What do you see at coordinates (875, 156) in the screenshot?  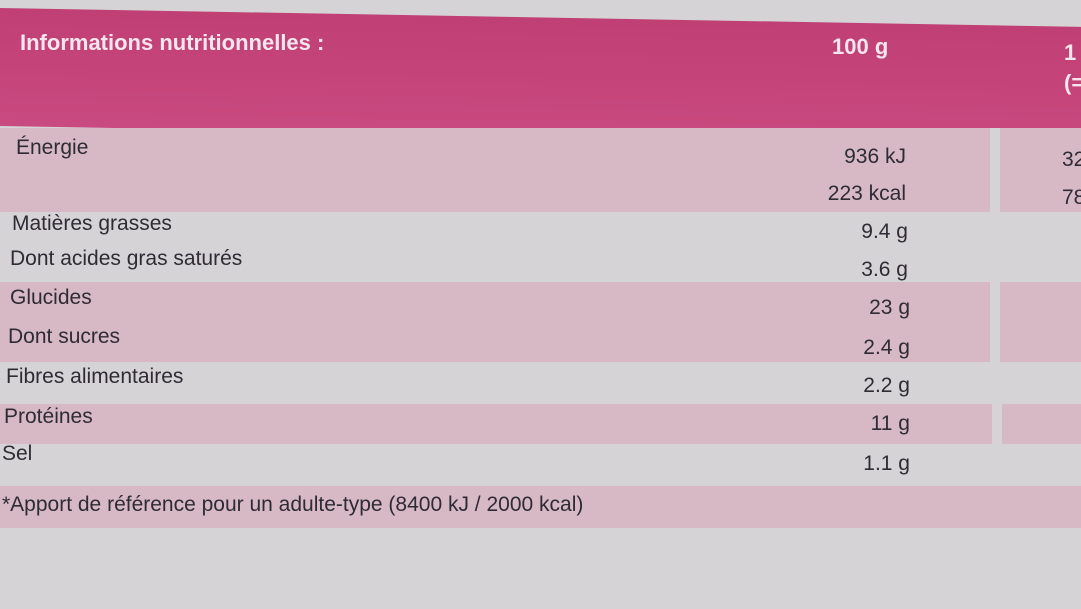 I see `row-value: 936 kJ` at bounding box center [875, 156].